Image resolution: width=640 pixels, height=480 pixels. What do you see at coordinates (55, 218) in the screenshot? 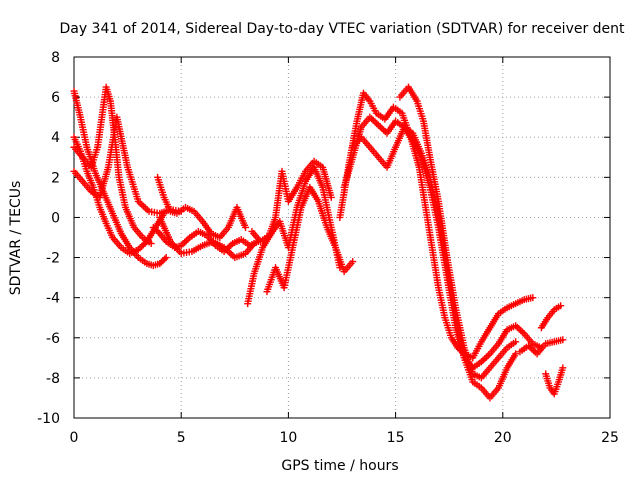
I see `y-tick-label: 0` at bounding box center [55, 218].